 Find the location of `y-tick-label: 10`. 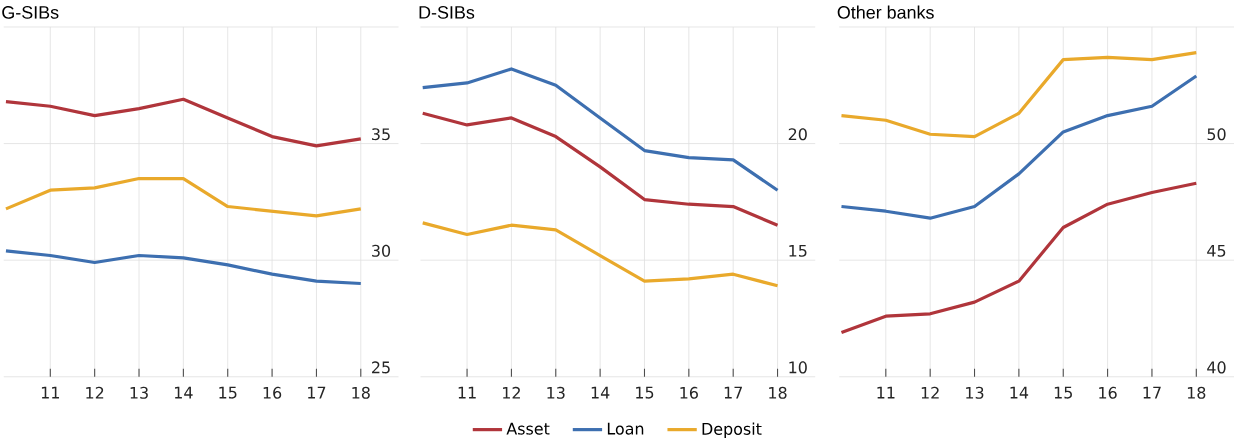

y-tick-label: 10 is located at coordinates (798, 367).